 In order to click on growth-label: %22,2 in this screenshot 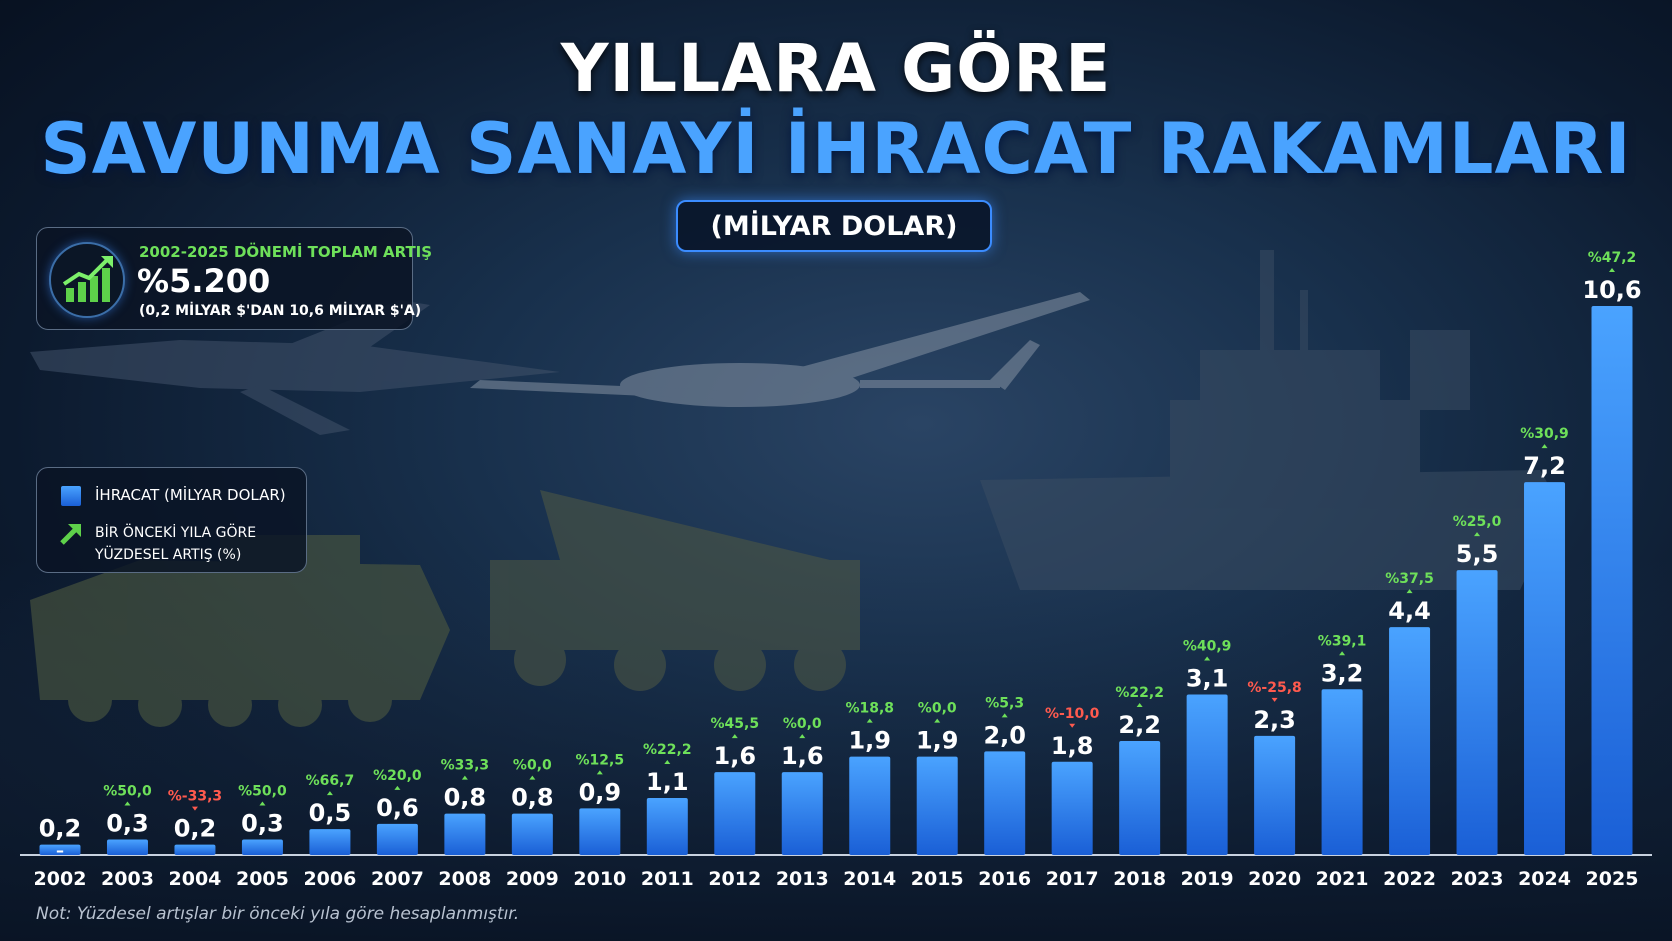, I will do `click(1139, 693)`.